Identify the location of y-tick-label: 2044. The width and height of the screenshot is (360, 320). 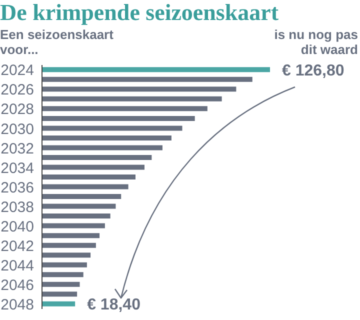
(17, 265).